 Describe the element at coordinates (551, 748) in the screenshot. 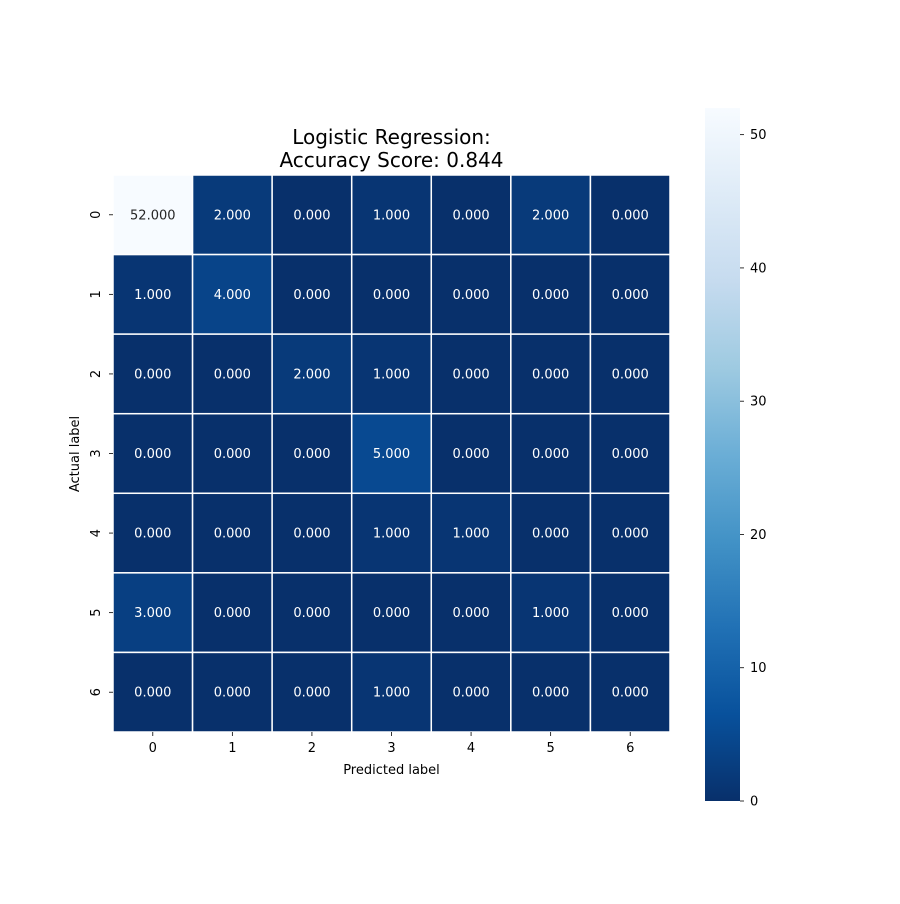

I see `x-tick-label: 5` at that location.